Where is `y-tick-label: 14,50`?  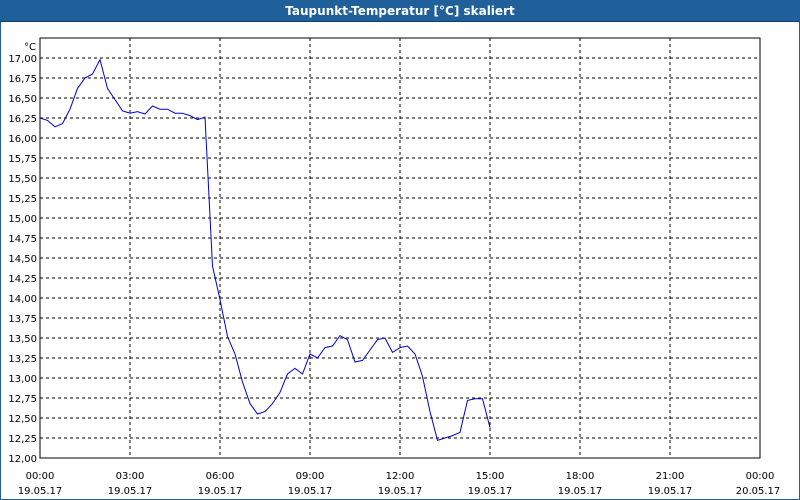
y-tick-label: 14,50 is located at coordinates (22, 259).